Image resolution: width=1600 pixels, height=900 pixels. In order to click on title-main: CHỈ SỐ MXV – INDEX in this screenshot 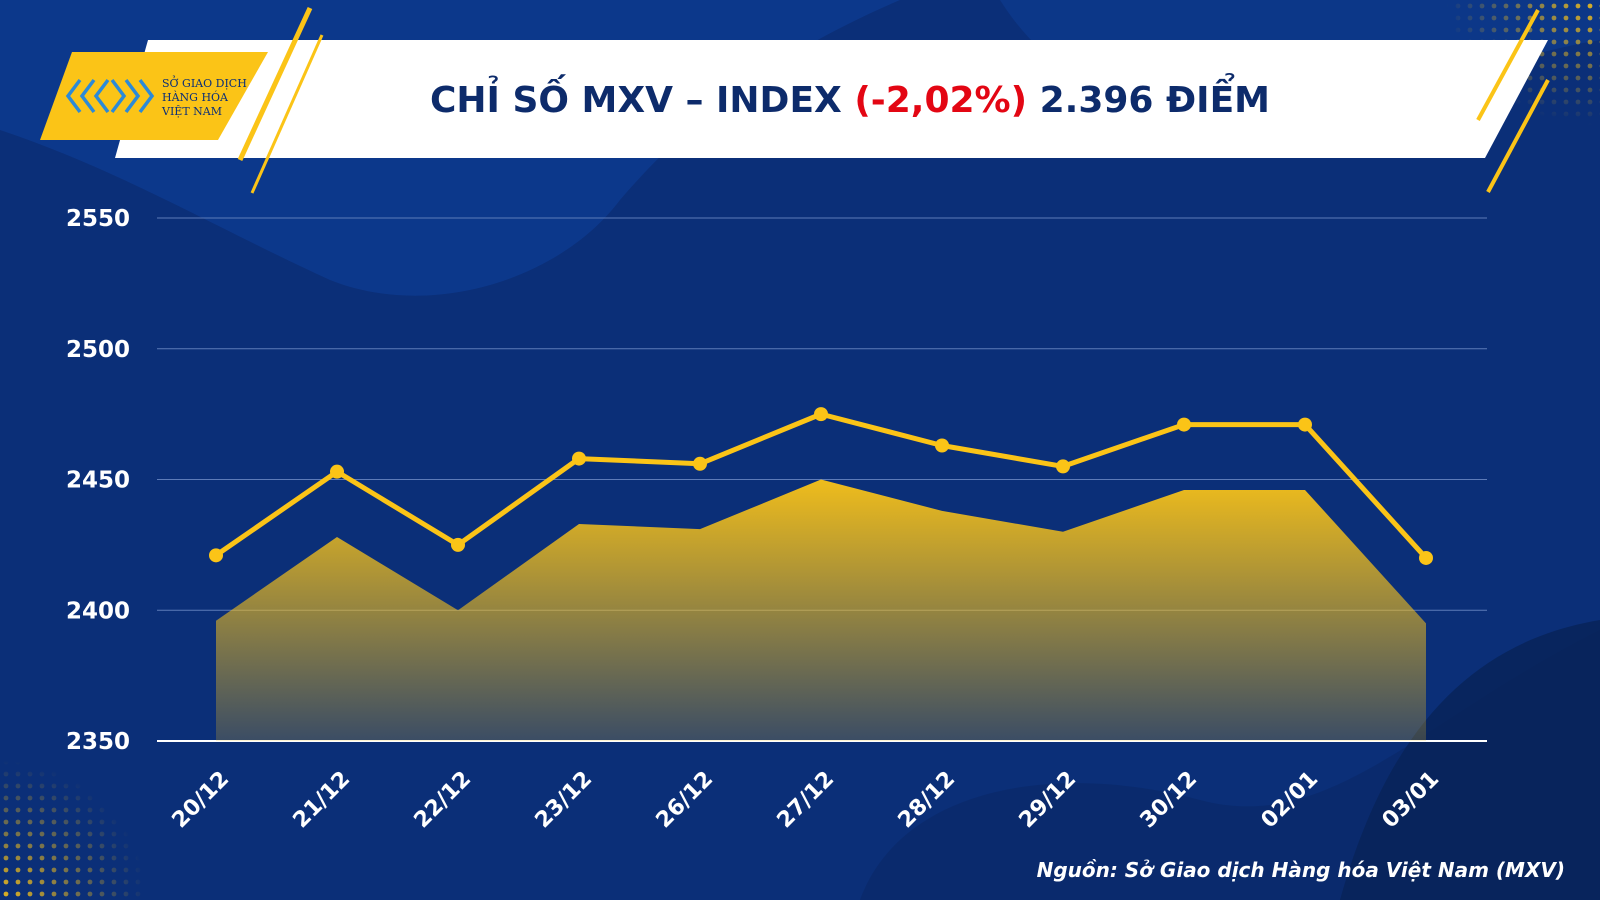, I will do `click(642, 97)`.